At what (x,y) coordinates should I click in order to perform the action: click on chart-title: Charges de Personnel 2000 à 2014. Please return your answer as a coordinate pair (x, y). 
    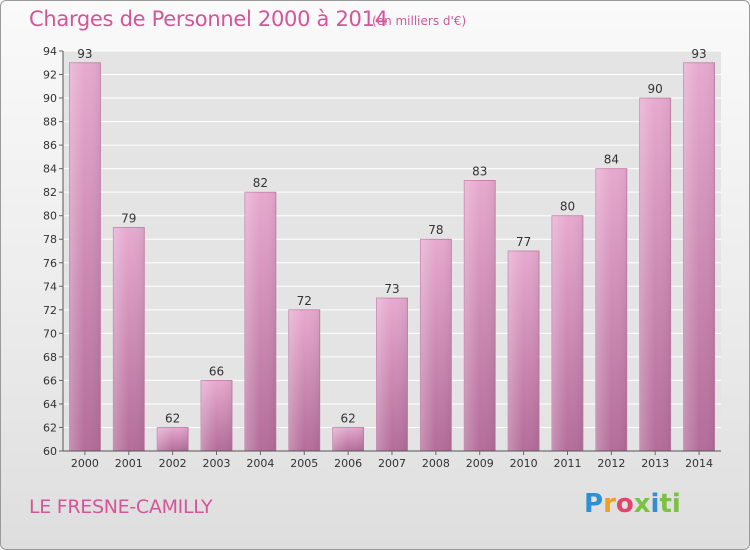
    Looking at the image, I should click on (208, 19).